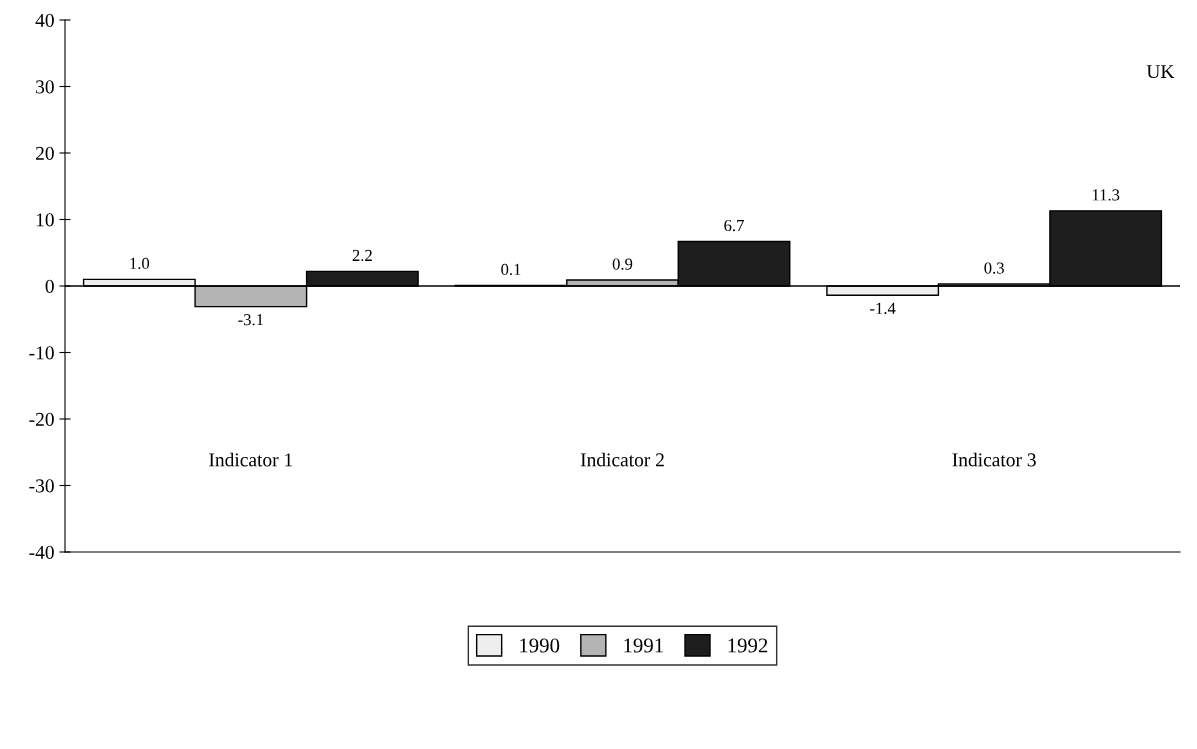  What do you see at coordinates (41, 419) in the screenshot?
I see `y-tick-label: -20` at bounding box center [41, 419].